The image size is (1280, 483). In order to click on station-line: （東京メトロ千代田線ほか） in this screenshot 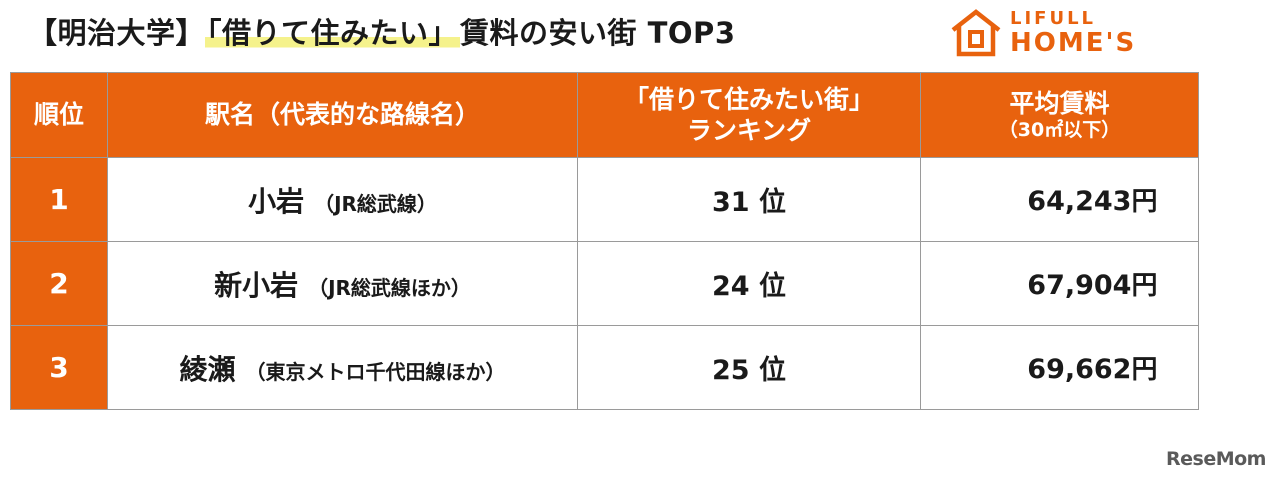, I will do `click(375, 371)`.